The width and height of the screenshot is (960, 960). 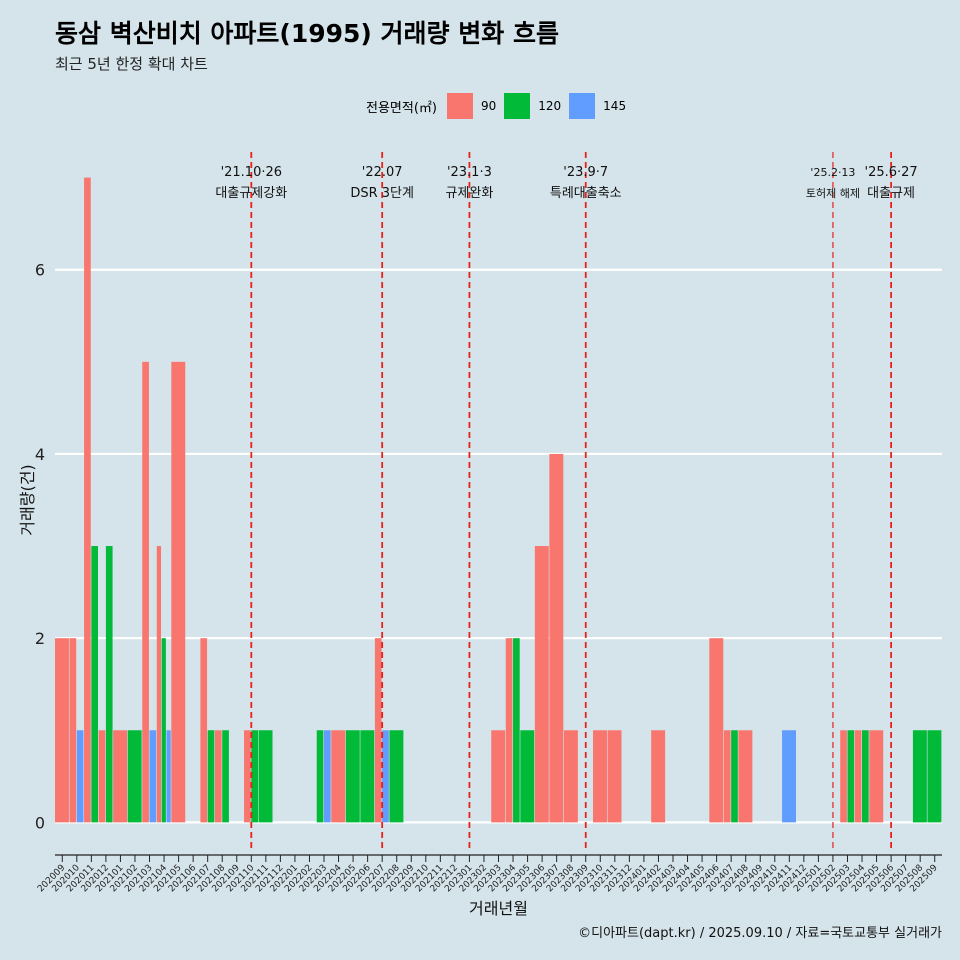 What do you see at coordinates (27, 499) in the screenshot?
I see `y-axis-title: 거래량(건)` at bounding box center [27, 499].